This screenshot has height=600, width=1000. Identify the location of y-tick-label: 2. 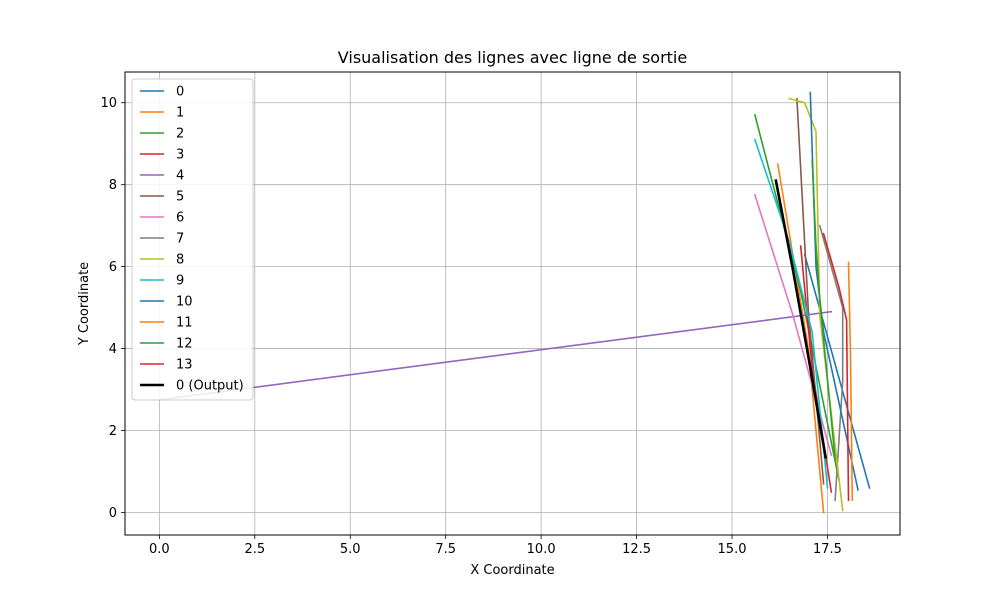
(113, 431).